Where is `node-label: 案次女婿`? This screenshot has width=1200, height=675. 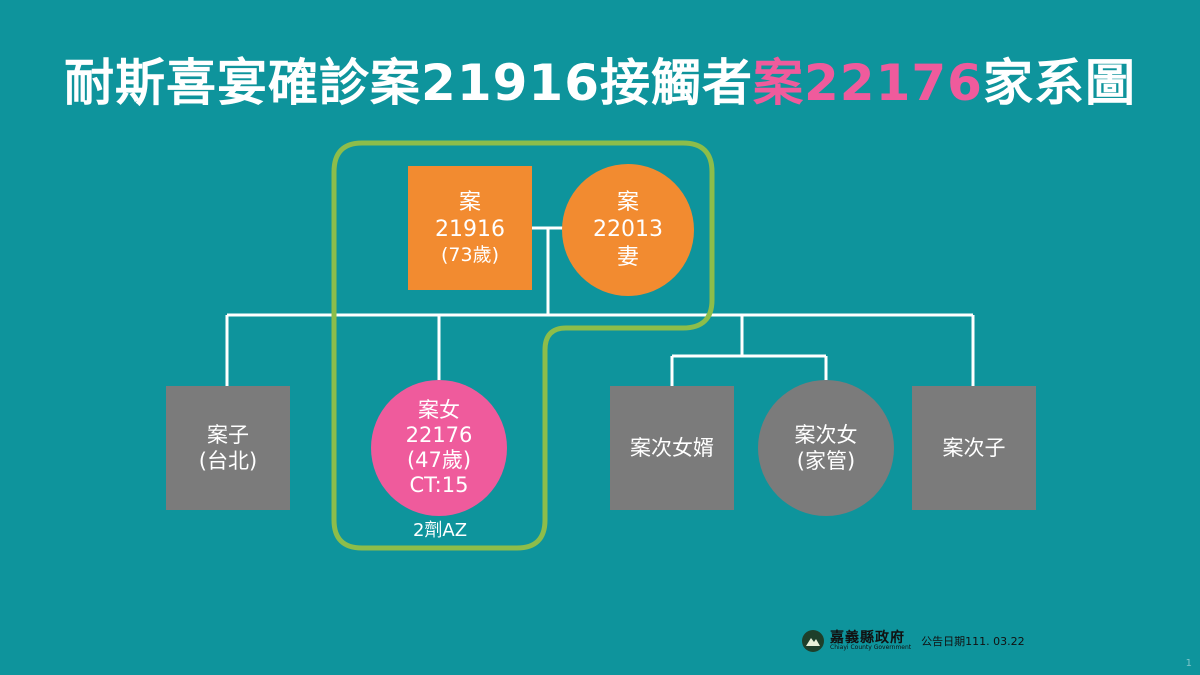
node-label: 案次女婿 is located at coordinates (672, 447).